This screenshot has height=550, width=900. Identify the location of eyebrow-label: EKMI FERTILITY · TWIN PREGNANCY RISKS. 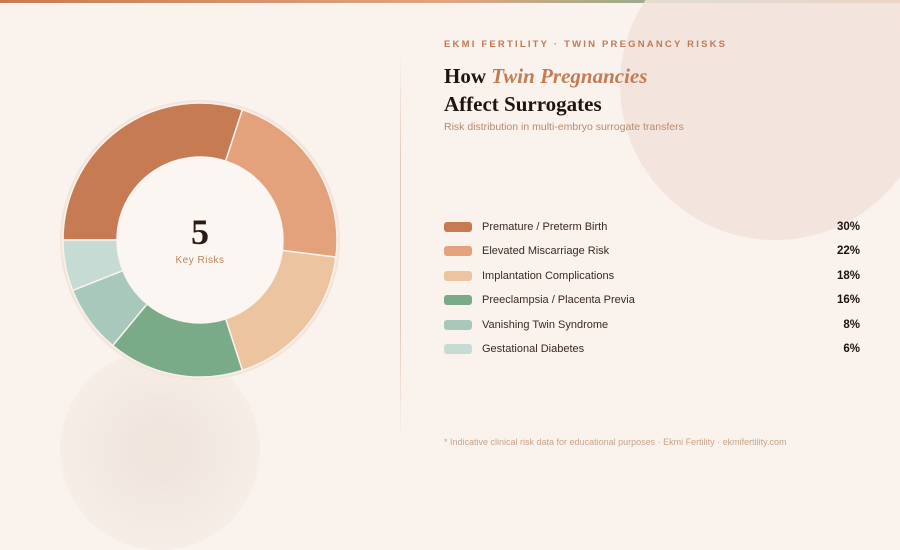
(586, 44).